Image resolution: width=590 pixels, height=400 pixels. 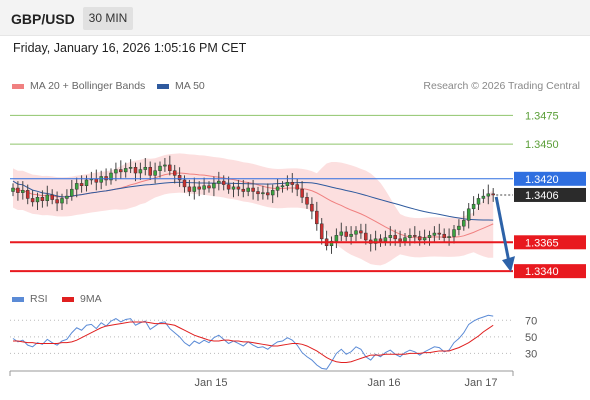 I want to click on level-label-1.3475: 1.3475, so click(x=542, y=116).